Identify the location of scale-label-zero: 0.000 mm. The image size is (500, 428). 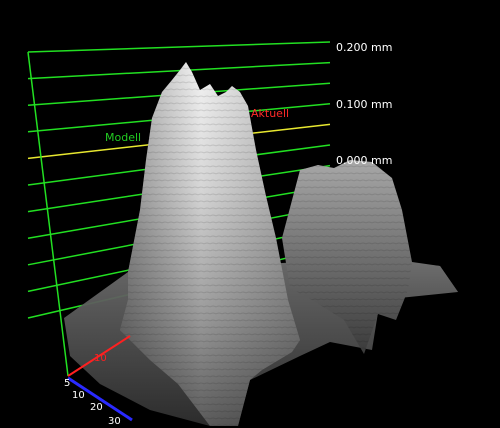
(364, 160).